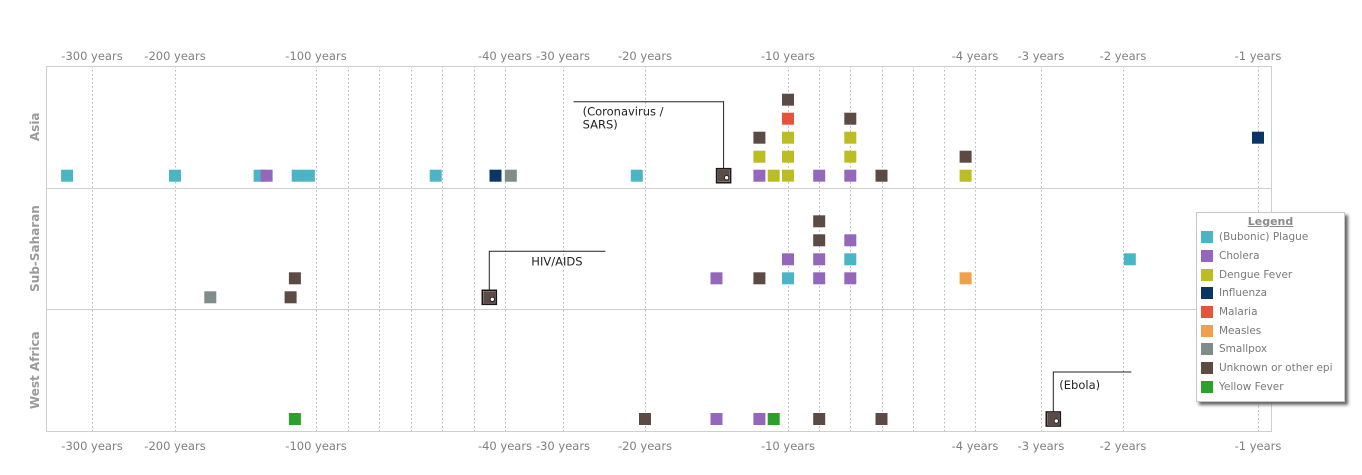 The image size is (1362, 475). I want to click on row-labels: Asia Sub-Saharan West Africa, so click(35, 260).